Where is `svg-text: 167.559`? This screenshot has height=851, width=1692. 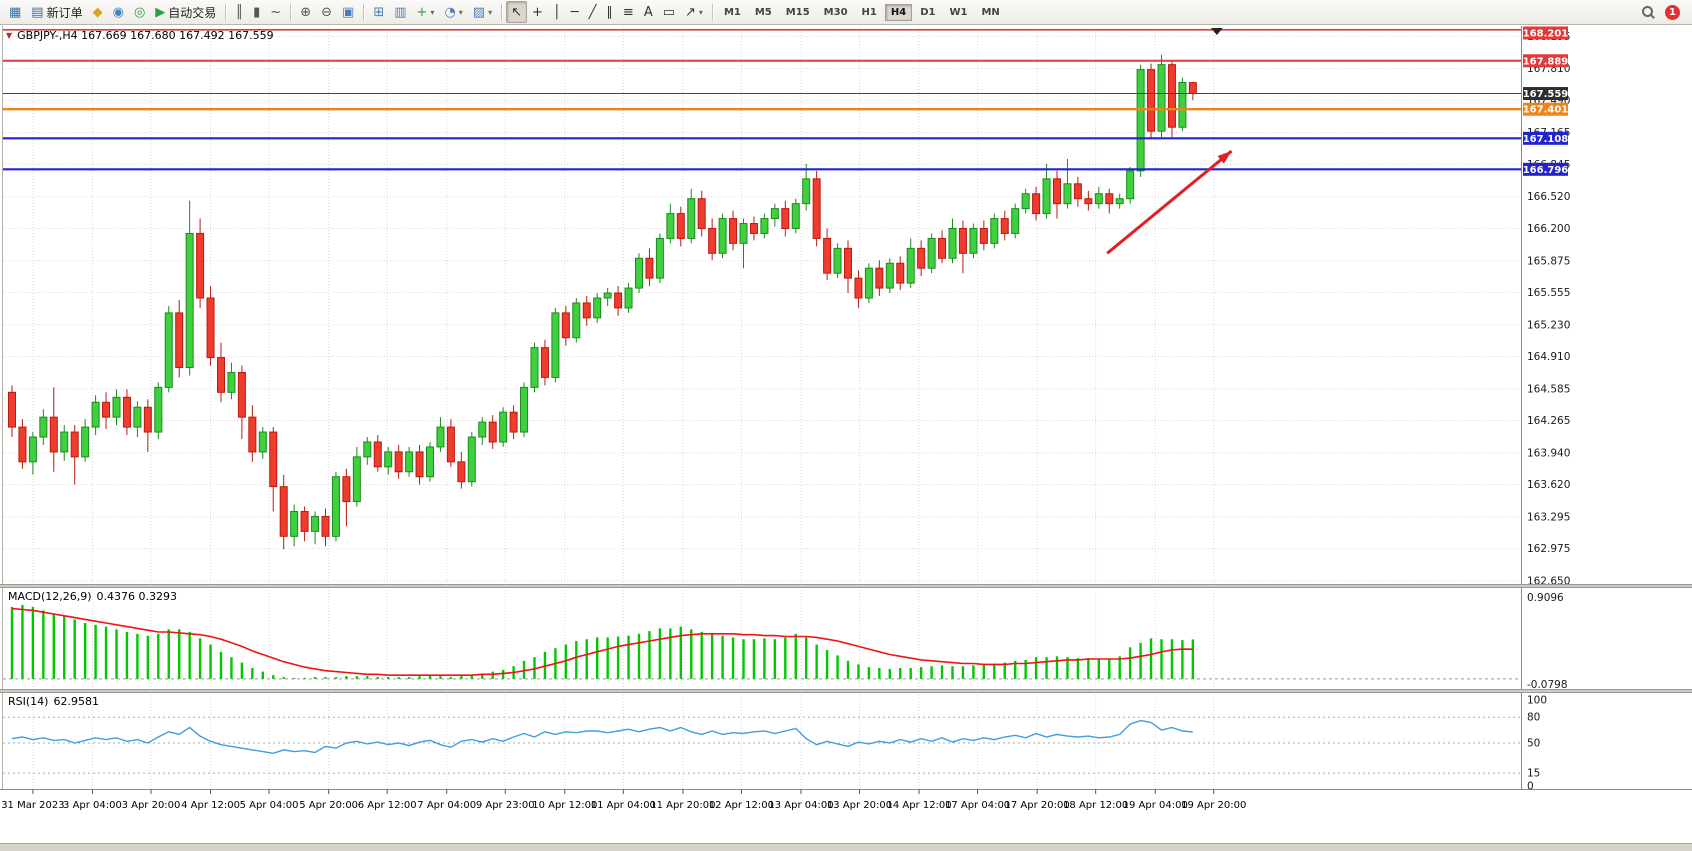 svg-text: 167.559 is located at coordinates (1546, 94).